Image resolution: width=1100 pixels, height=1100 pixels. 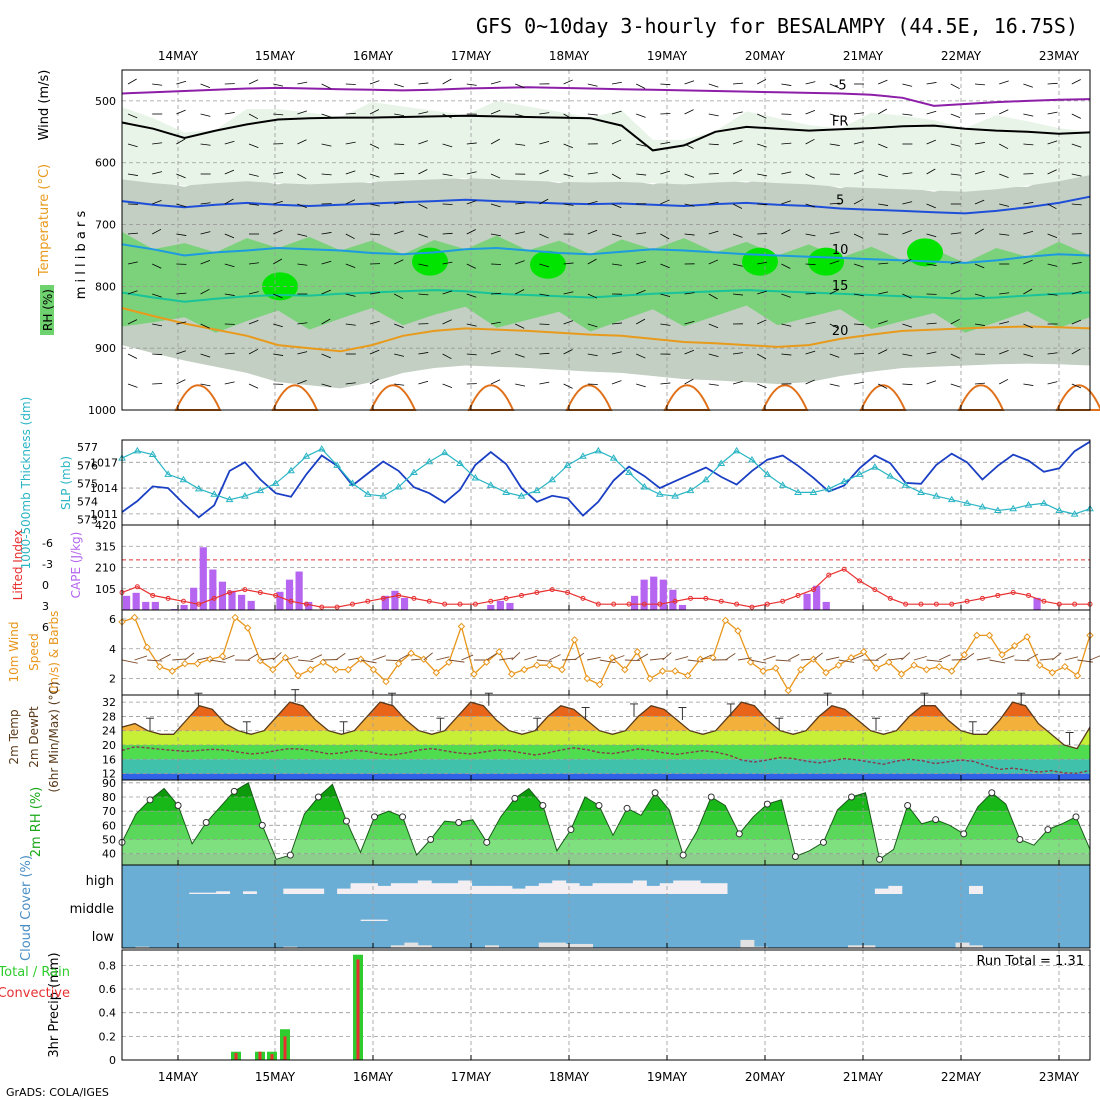 What do you see at coordinates (105, 589) in the screenshot?
I see `cape-tick-label: 105` at bounding box center [105, 589].